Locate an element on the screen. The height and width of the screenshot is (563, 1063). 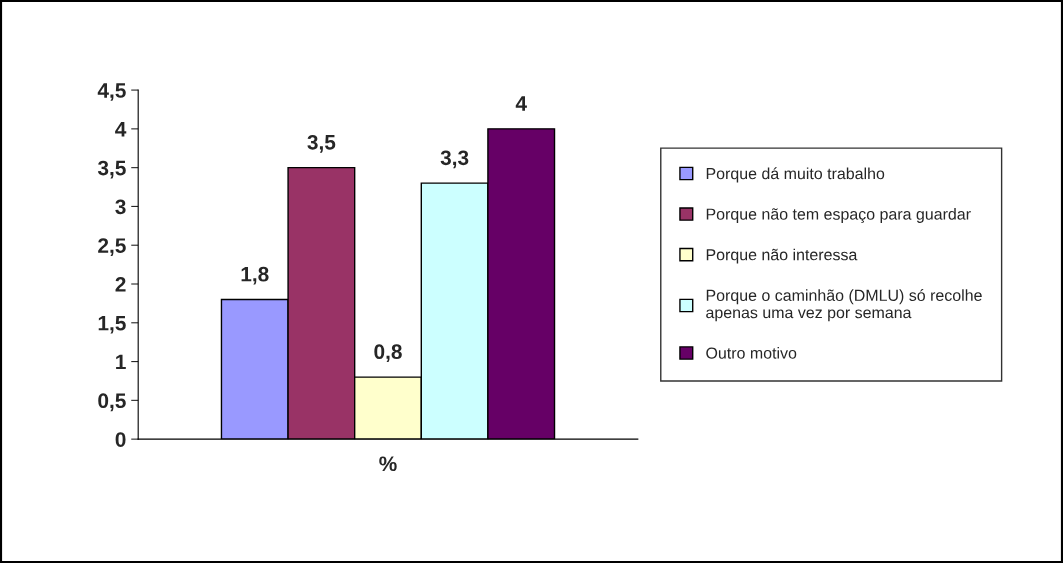
y-tick-label: 3,5 is located at coordinates (111, 169).